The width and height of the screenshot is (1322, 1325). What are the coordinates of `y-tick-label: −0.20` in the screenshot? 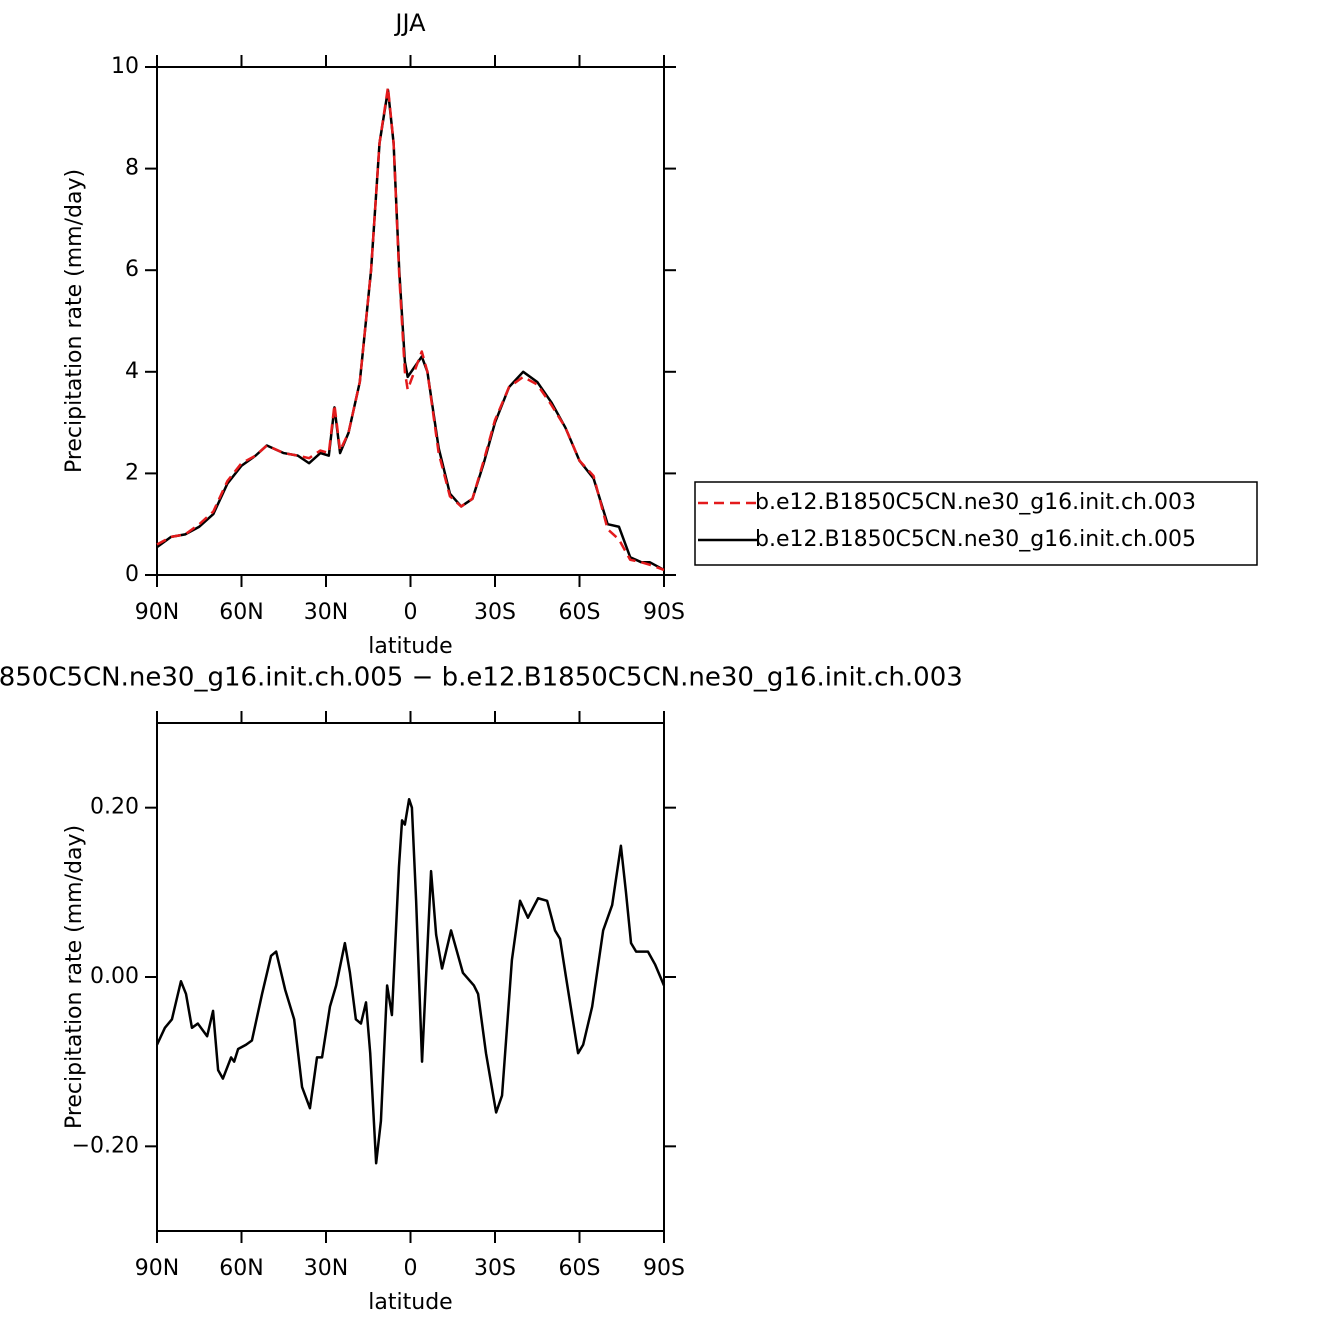 It's located at (105, 1145).